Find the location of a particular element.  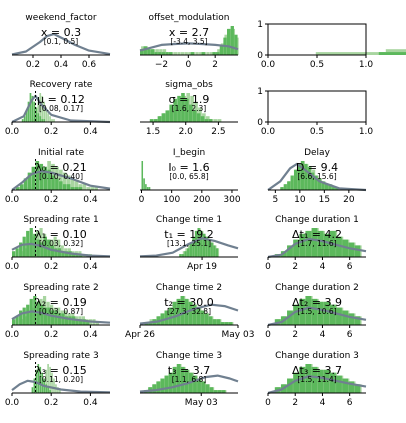

panel: Delay D = 9.4[6.6, 15.6] 5 10 15 20 is located at coordinates (317, 176).